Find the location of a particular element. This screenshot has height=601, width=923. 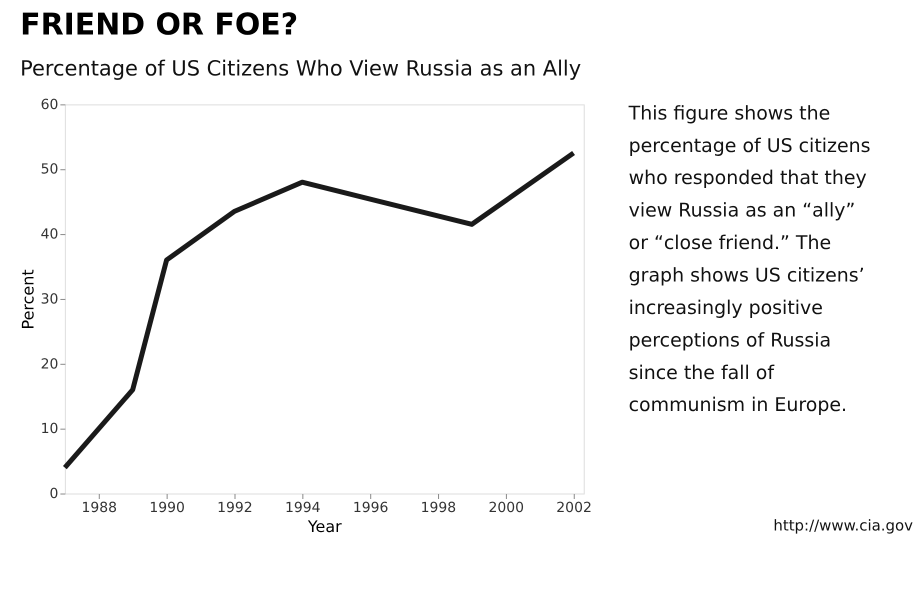

x-tick-label: 2002 is located at coordinates (574, 508).